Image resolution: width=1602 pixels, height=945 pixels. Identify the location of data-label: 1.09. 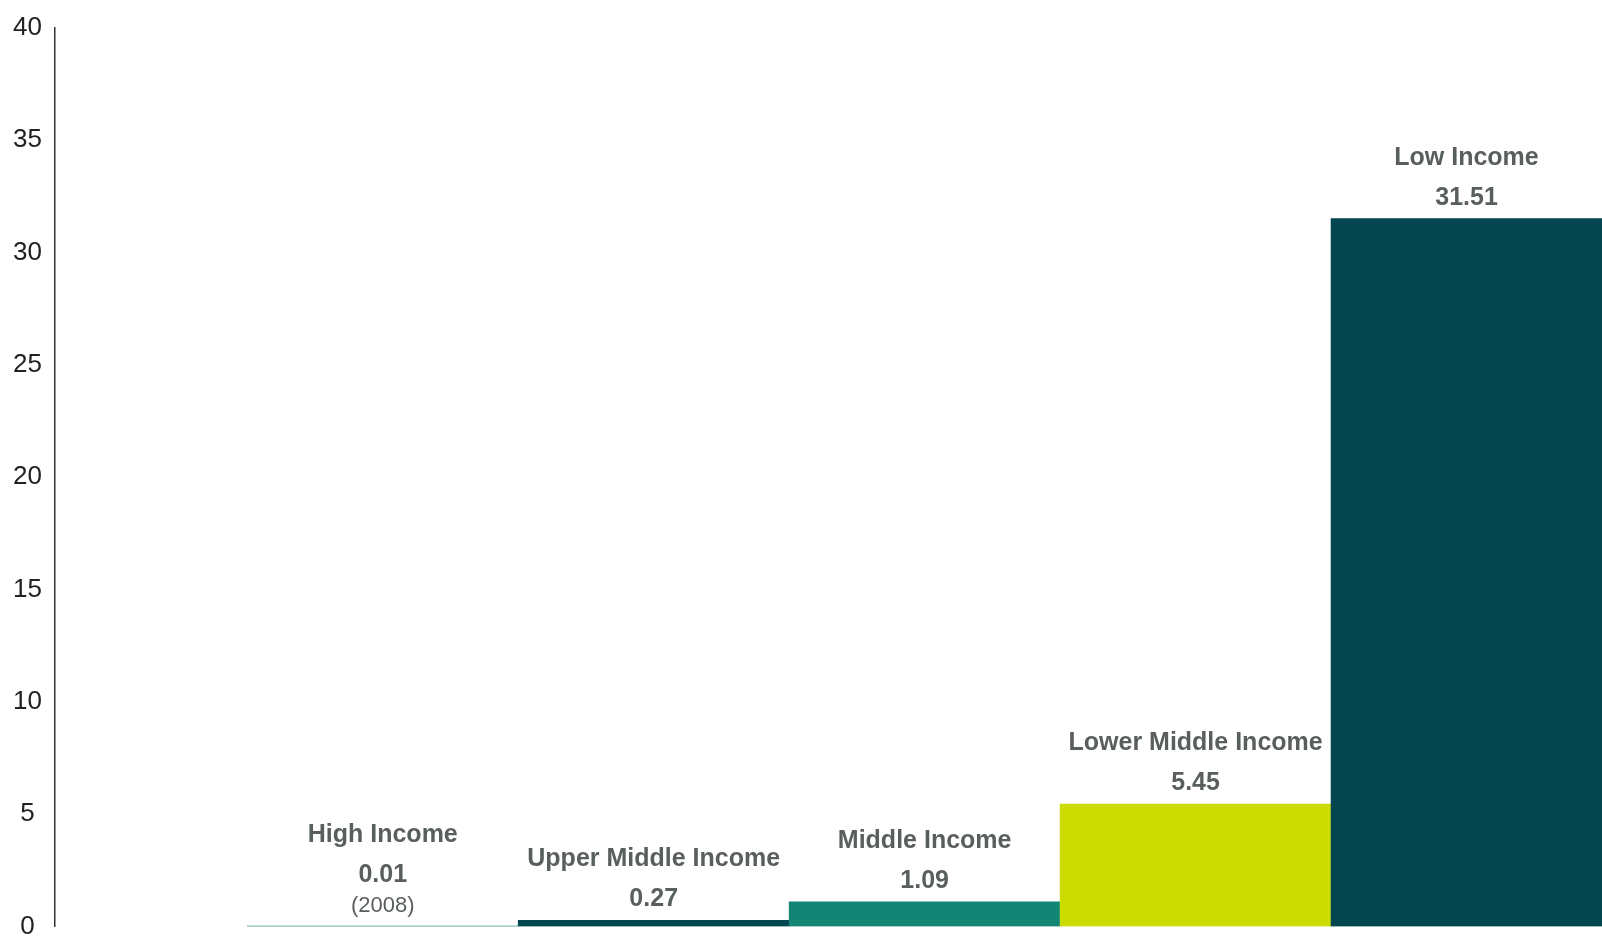
(924, 878).